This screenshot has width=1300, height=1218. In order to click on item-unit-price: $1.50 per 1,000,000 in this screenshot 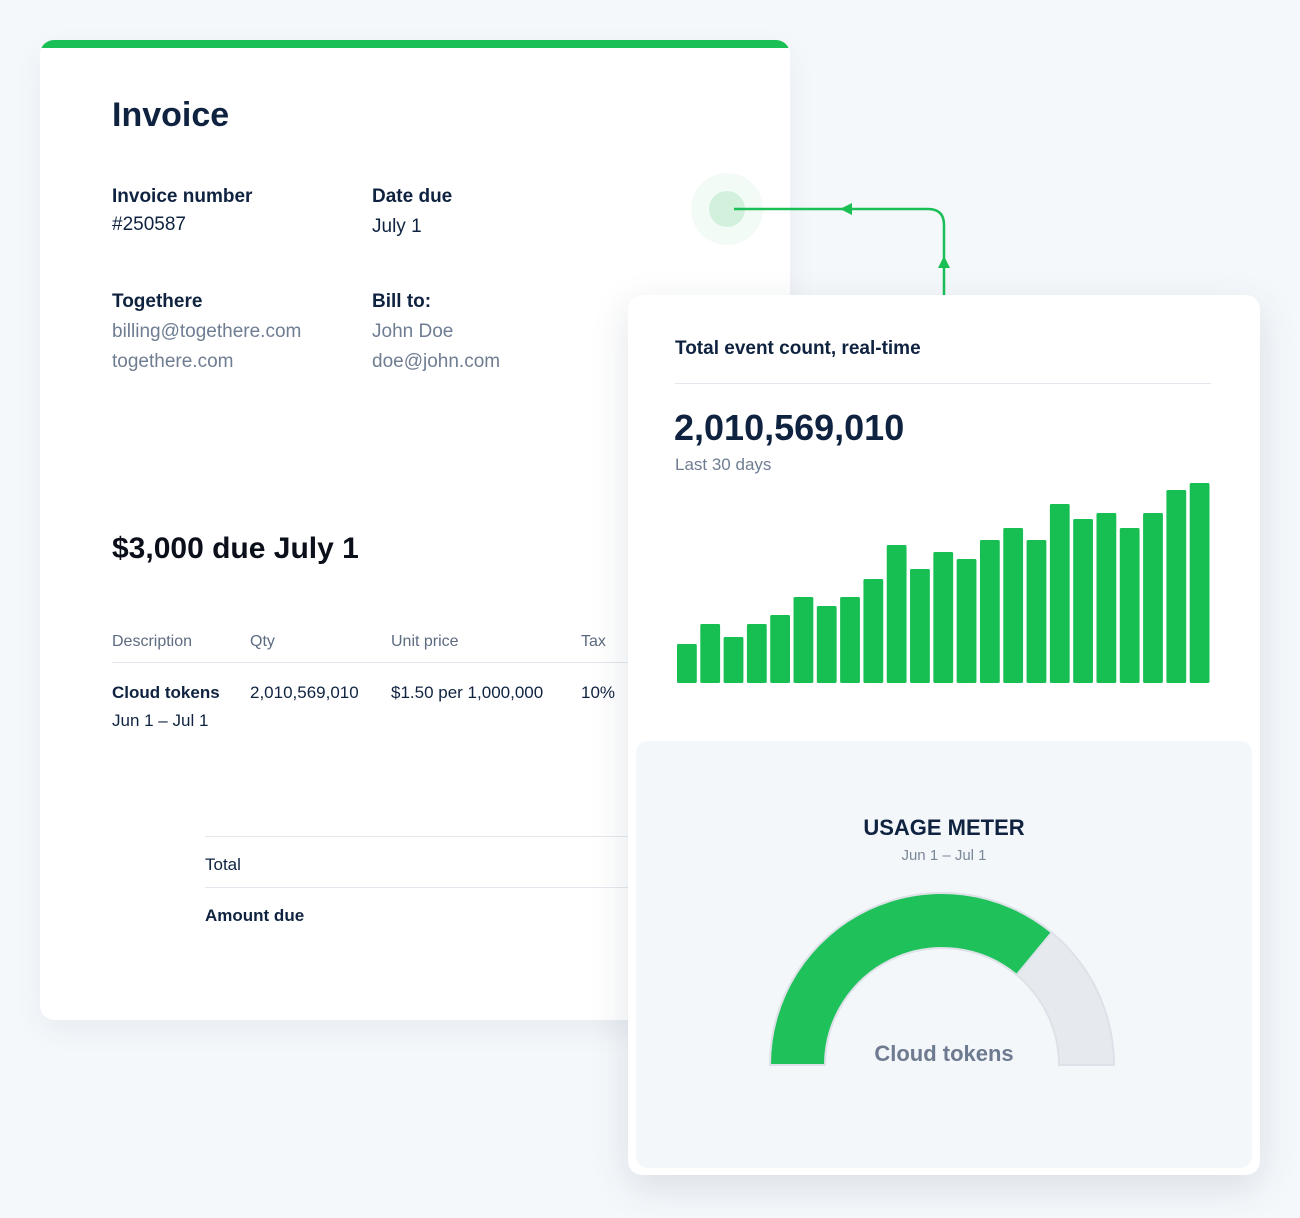, I will do `click(467, 692)`.